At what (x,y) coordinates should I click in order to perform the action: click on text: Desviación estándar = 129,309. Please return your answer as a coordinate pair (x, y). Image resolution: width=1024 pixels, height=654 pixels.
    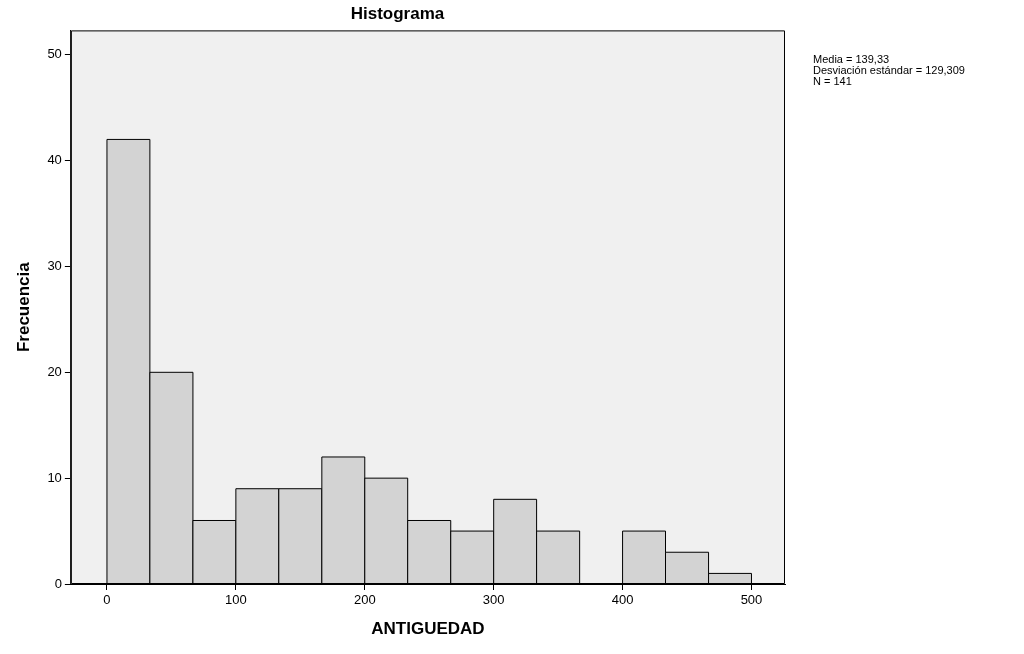
    Looking at the image, I should click on (889, 69).